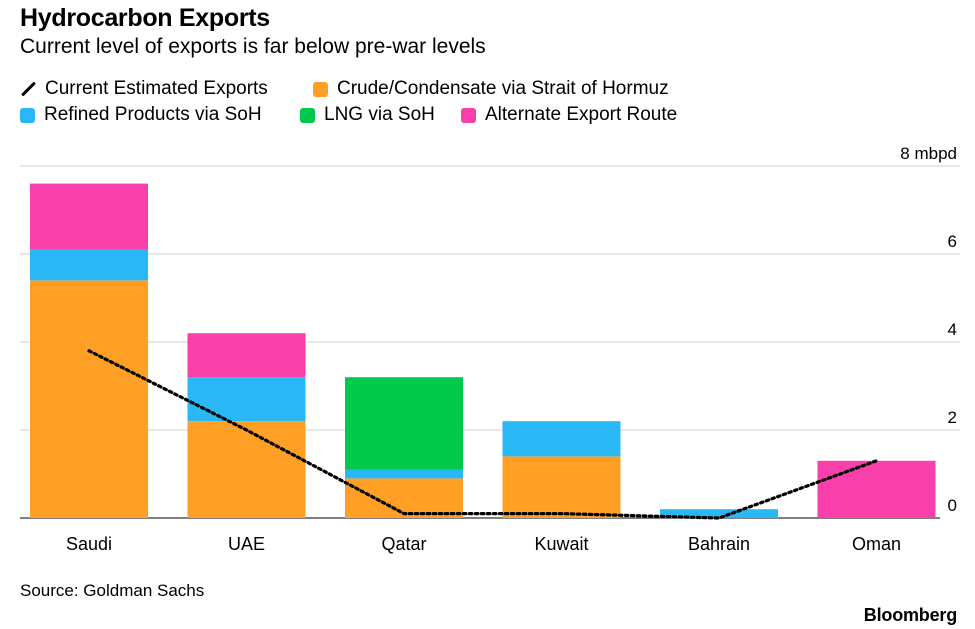  Describe the element at coordinates (719, 544) in the screenshot. I see `x-category-label: Bahrain` at that location.